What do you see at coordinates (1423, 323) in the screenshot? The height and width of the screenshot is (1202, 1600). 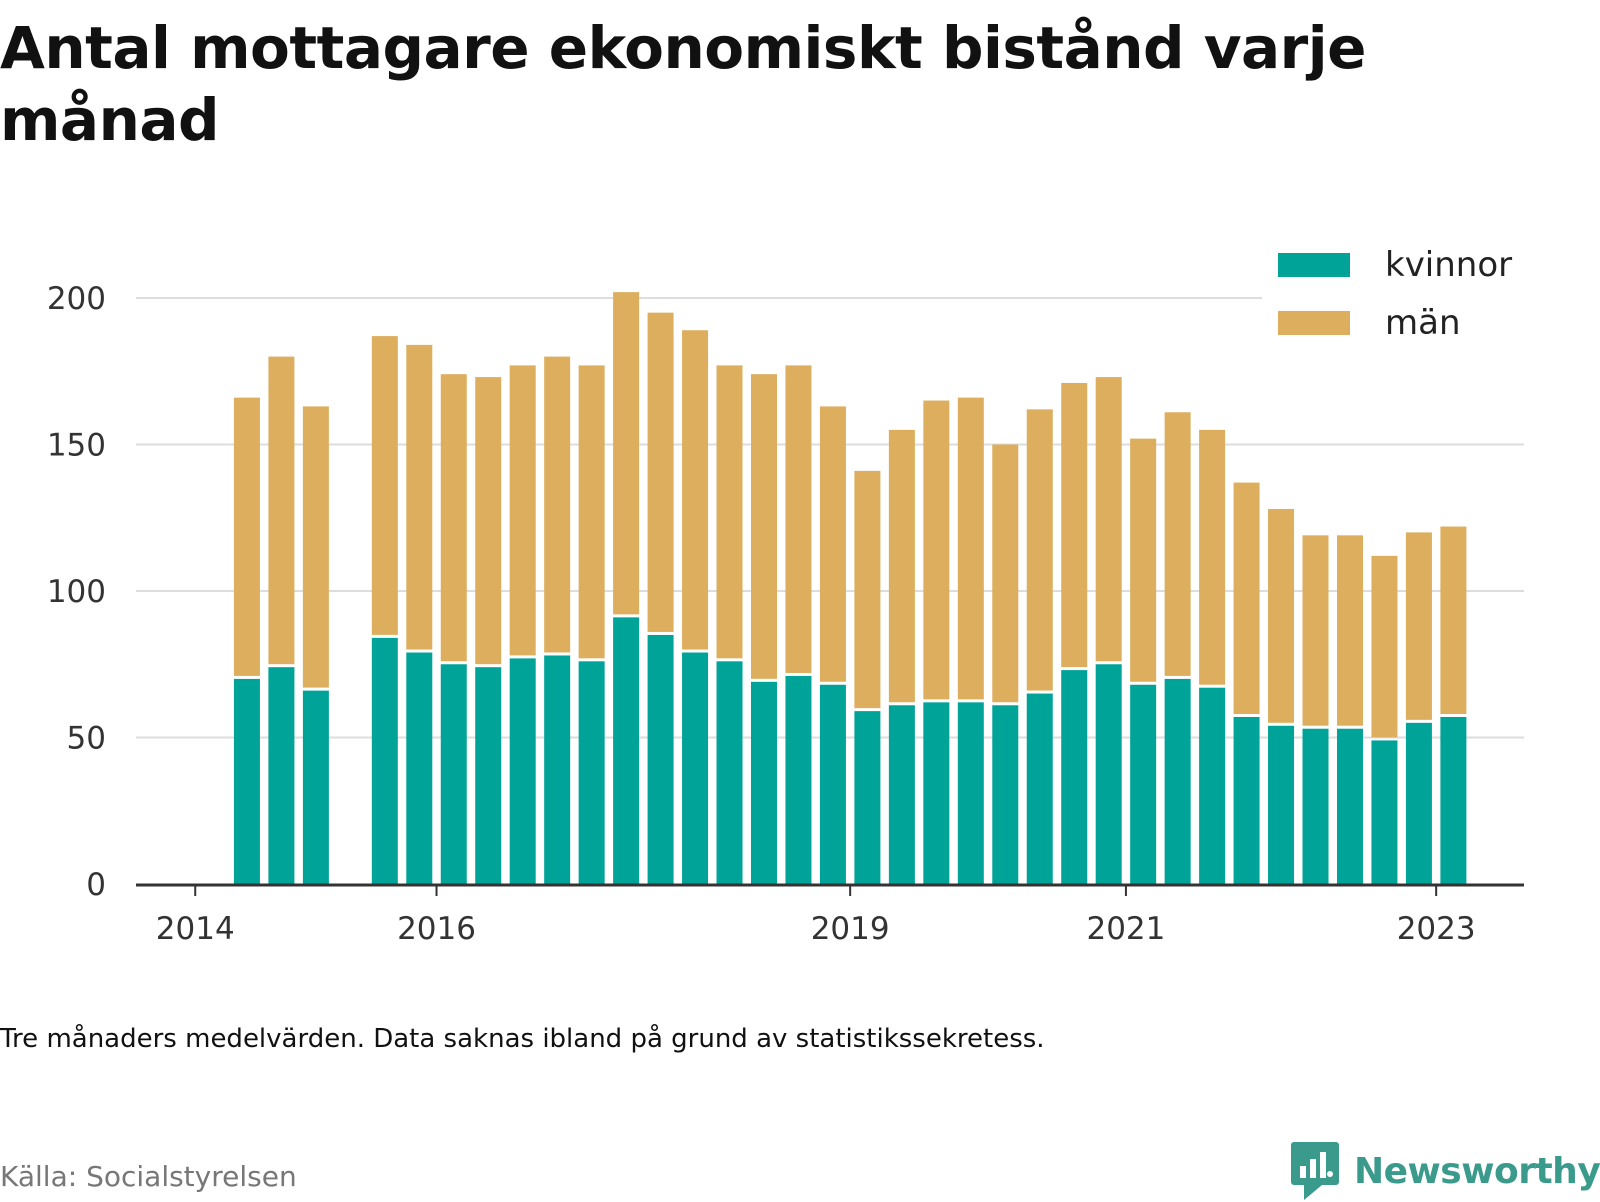 I see `legend-label: män` at bounding box center [1423, 323].